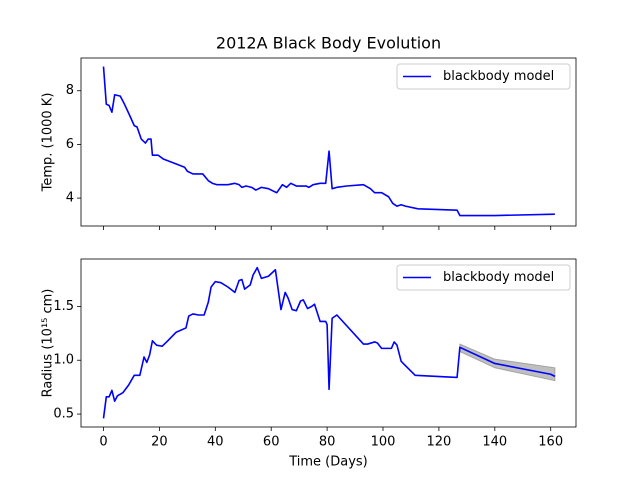 The image size is (640, 480). Describe the element at coordinates (328, 462) in the screenshot. I see `x-axis-label: Time (Days)` at that location.